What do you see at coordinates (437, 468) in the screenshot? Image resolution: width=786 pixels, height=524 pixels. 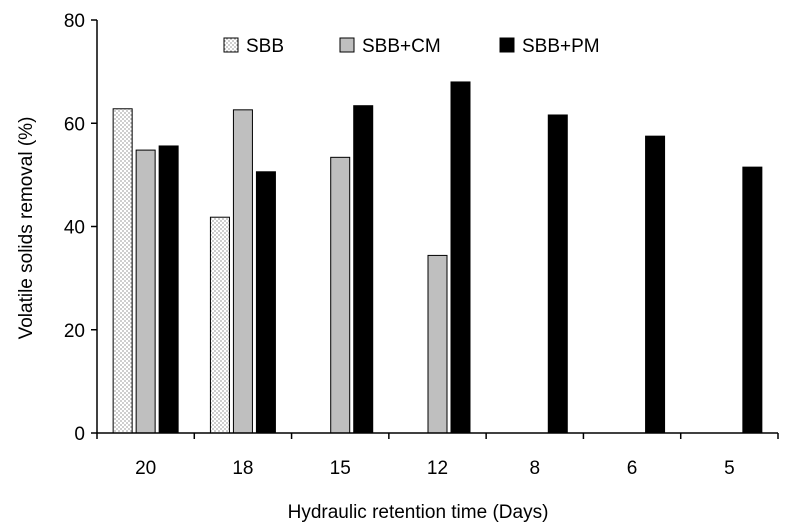 I see `x-tick-label: 12` at bounding box center [437, 468].